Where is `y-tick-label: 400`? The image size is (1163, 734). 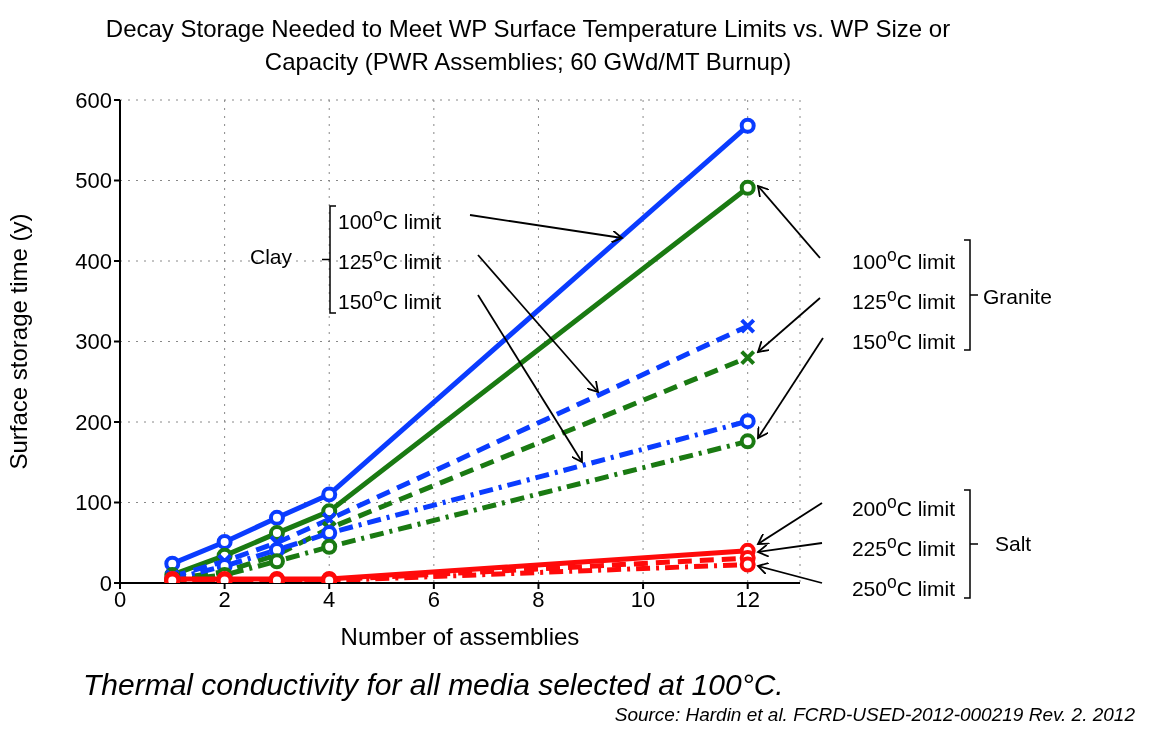
y-tick-label: 400 is located at coordinates (93, 261).